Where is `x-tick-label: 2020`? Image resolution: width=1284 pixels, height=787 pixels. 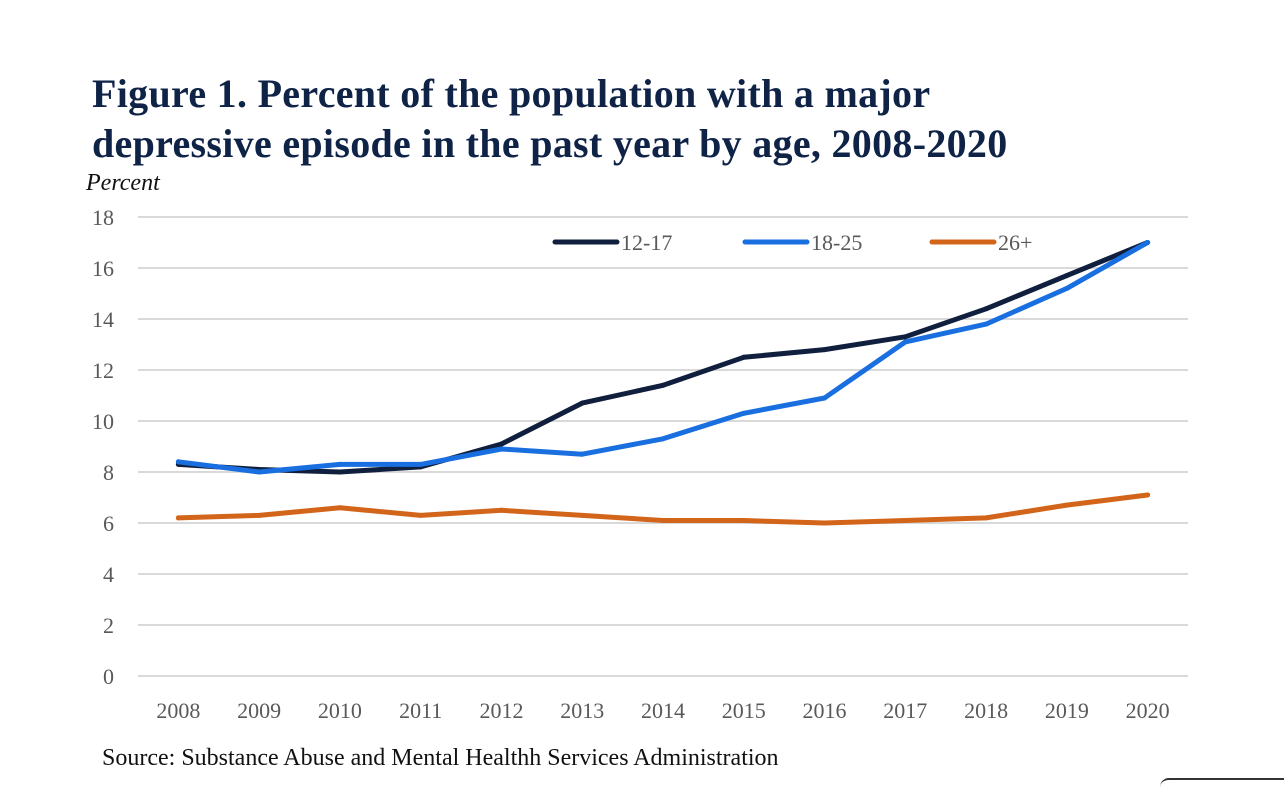 x-tick-label: 2020 is located at coordinates (1148, 710).